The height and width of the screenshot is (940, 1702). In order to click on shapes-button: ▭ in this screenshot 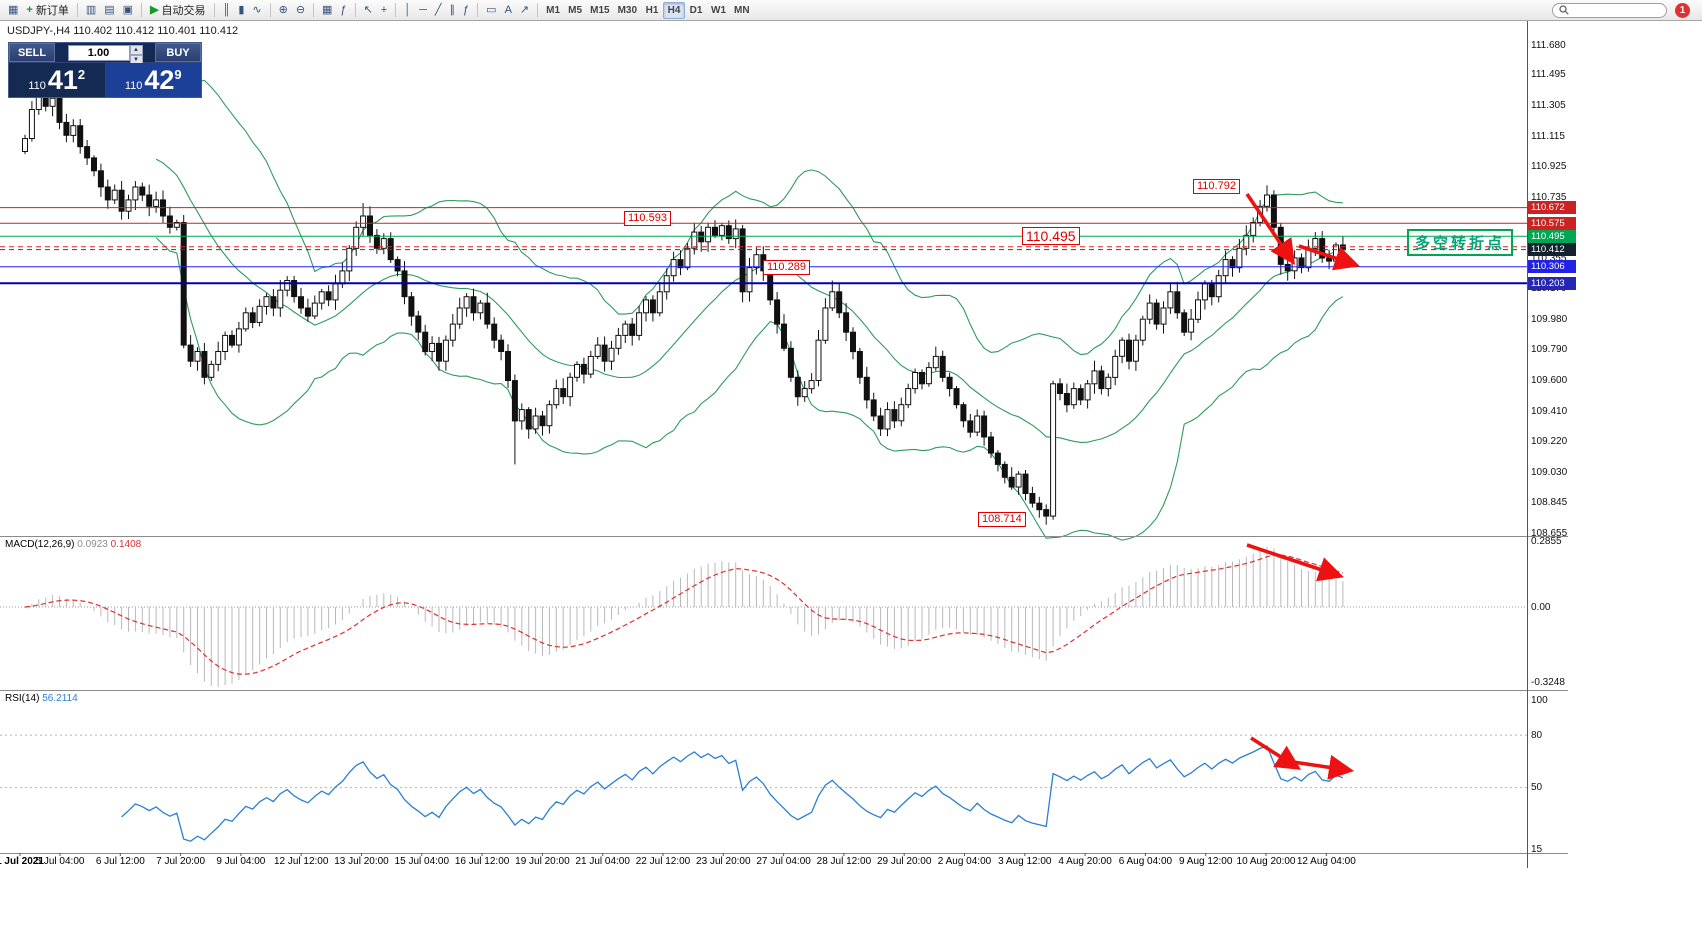, I will do `click(491, 10)`.